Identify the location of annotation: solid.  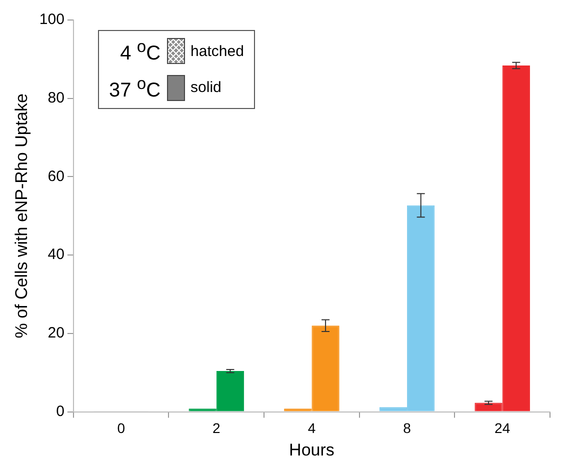
(206, 87).